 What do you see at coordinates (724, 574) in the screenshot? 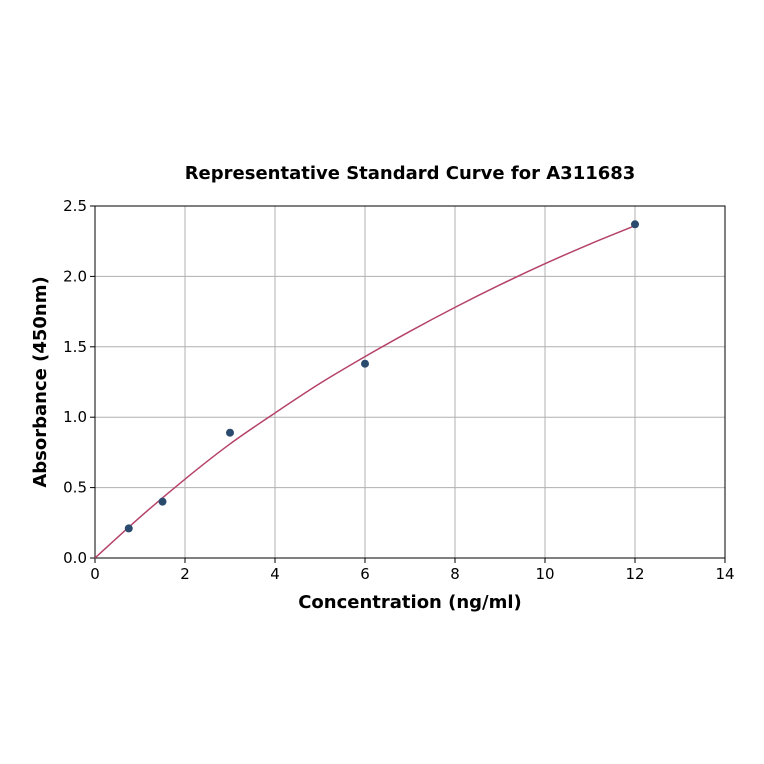
I see `x-tick-label: 14` at bounding box center [724, 574].